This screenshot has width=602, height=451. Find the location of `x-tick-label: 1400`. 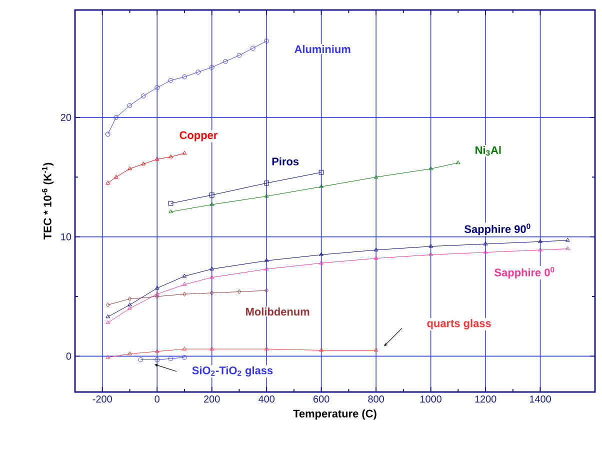

x-tick-label: 1400 is located at coordinates (540, 399).